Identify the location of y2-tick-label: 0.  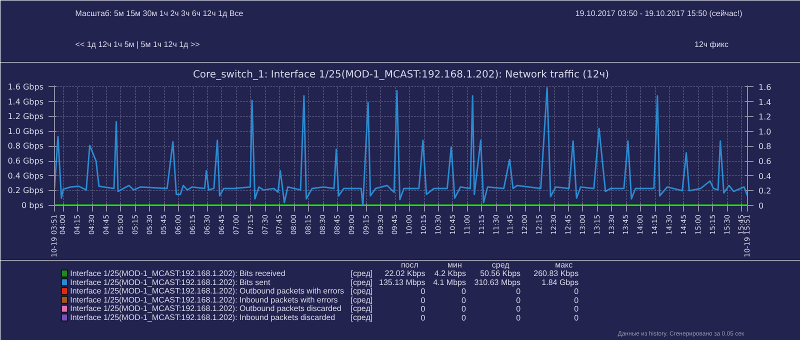
(761, 206).